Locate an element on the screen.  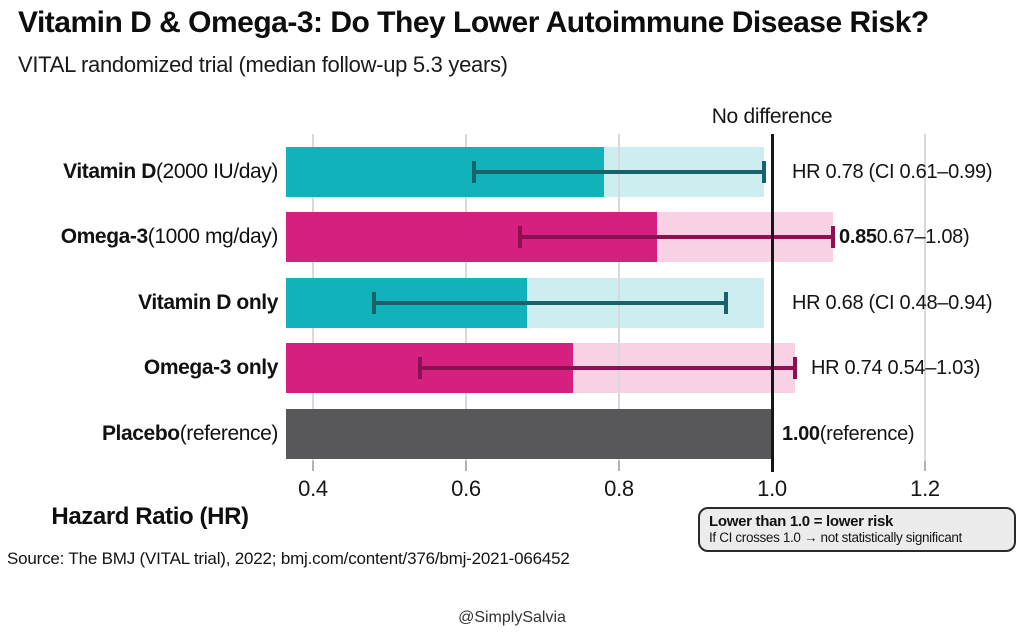
x-tick-label-0.8: 0.8 is located at coordinates (619, 488).